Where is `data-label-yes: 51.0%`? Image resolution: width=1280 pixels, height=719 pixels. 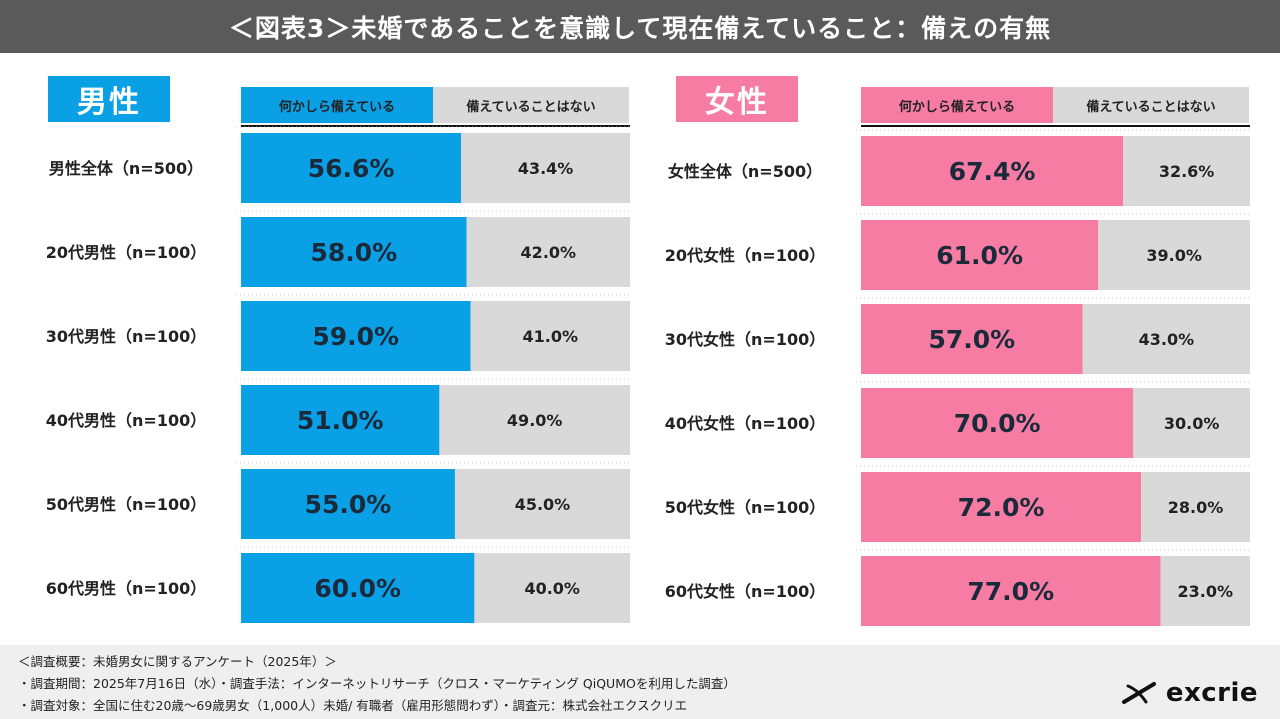
data-label-yes: 51.0% is located at coordinates (340, 420).